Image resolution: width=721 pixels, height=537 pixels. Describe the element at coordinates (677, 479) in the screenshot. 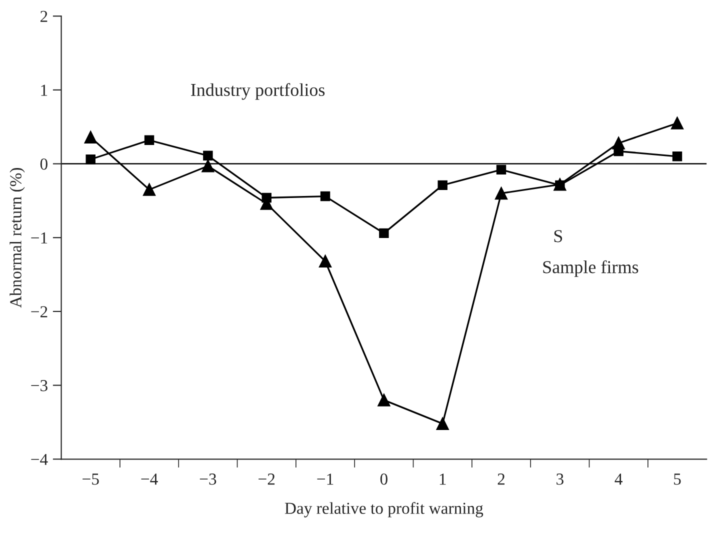

I see `x-tick-label: 5` at that location.